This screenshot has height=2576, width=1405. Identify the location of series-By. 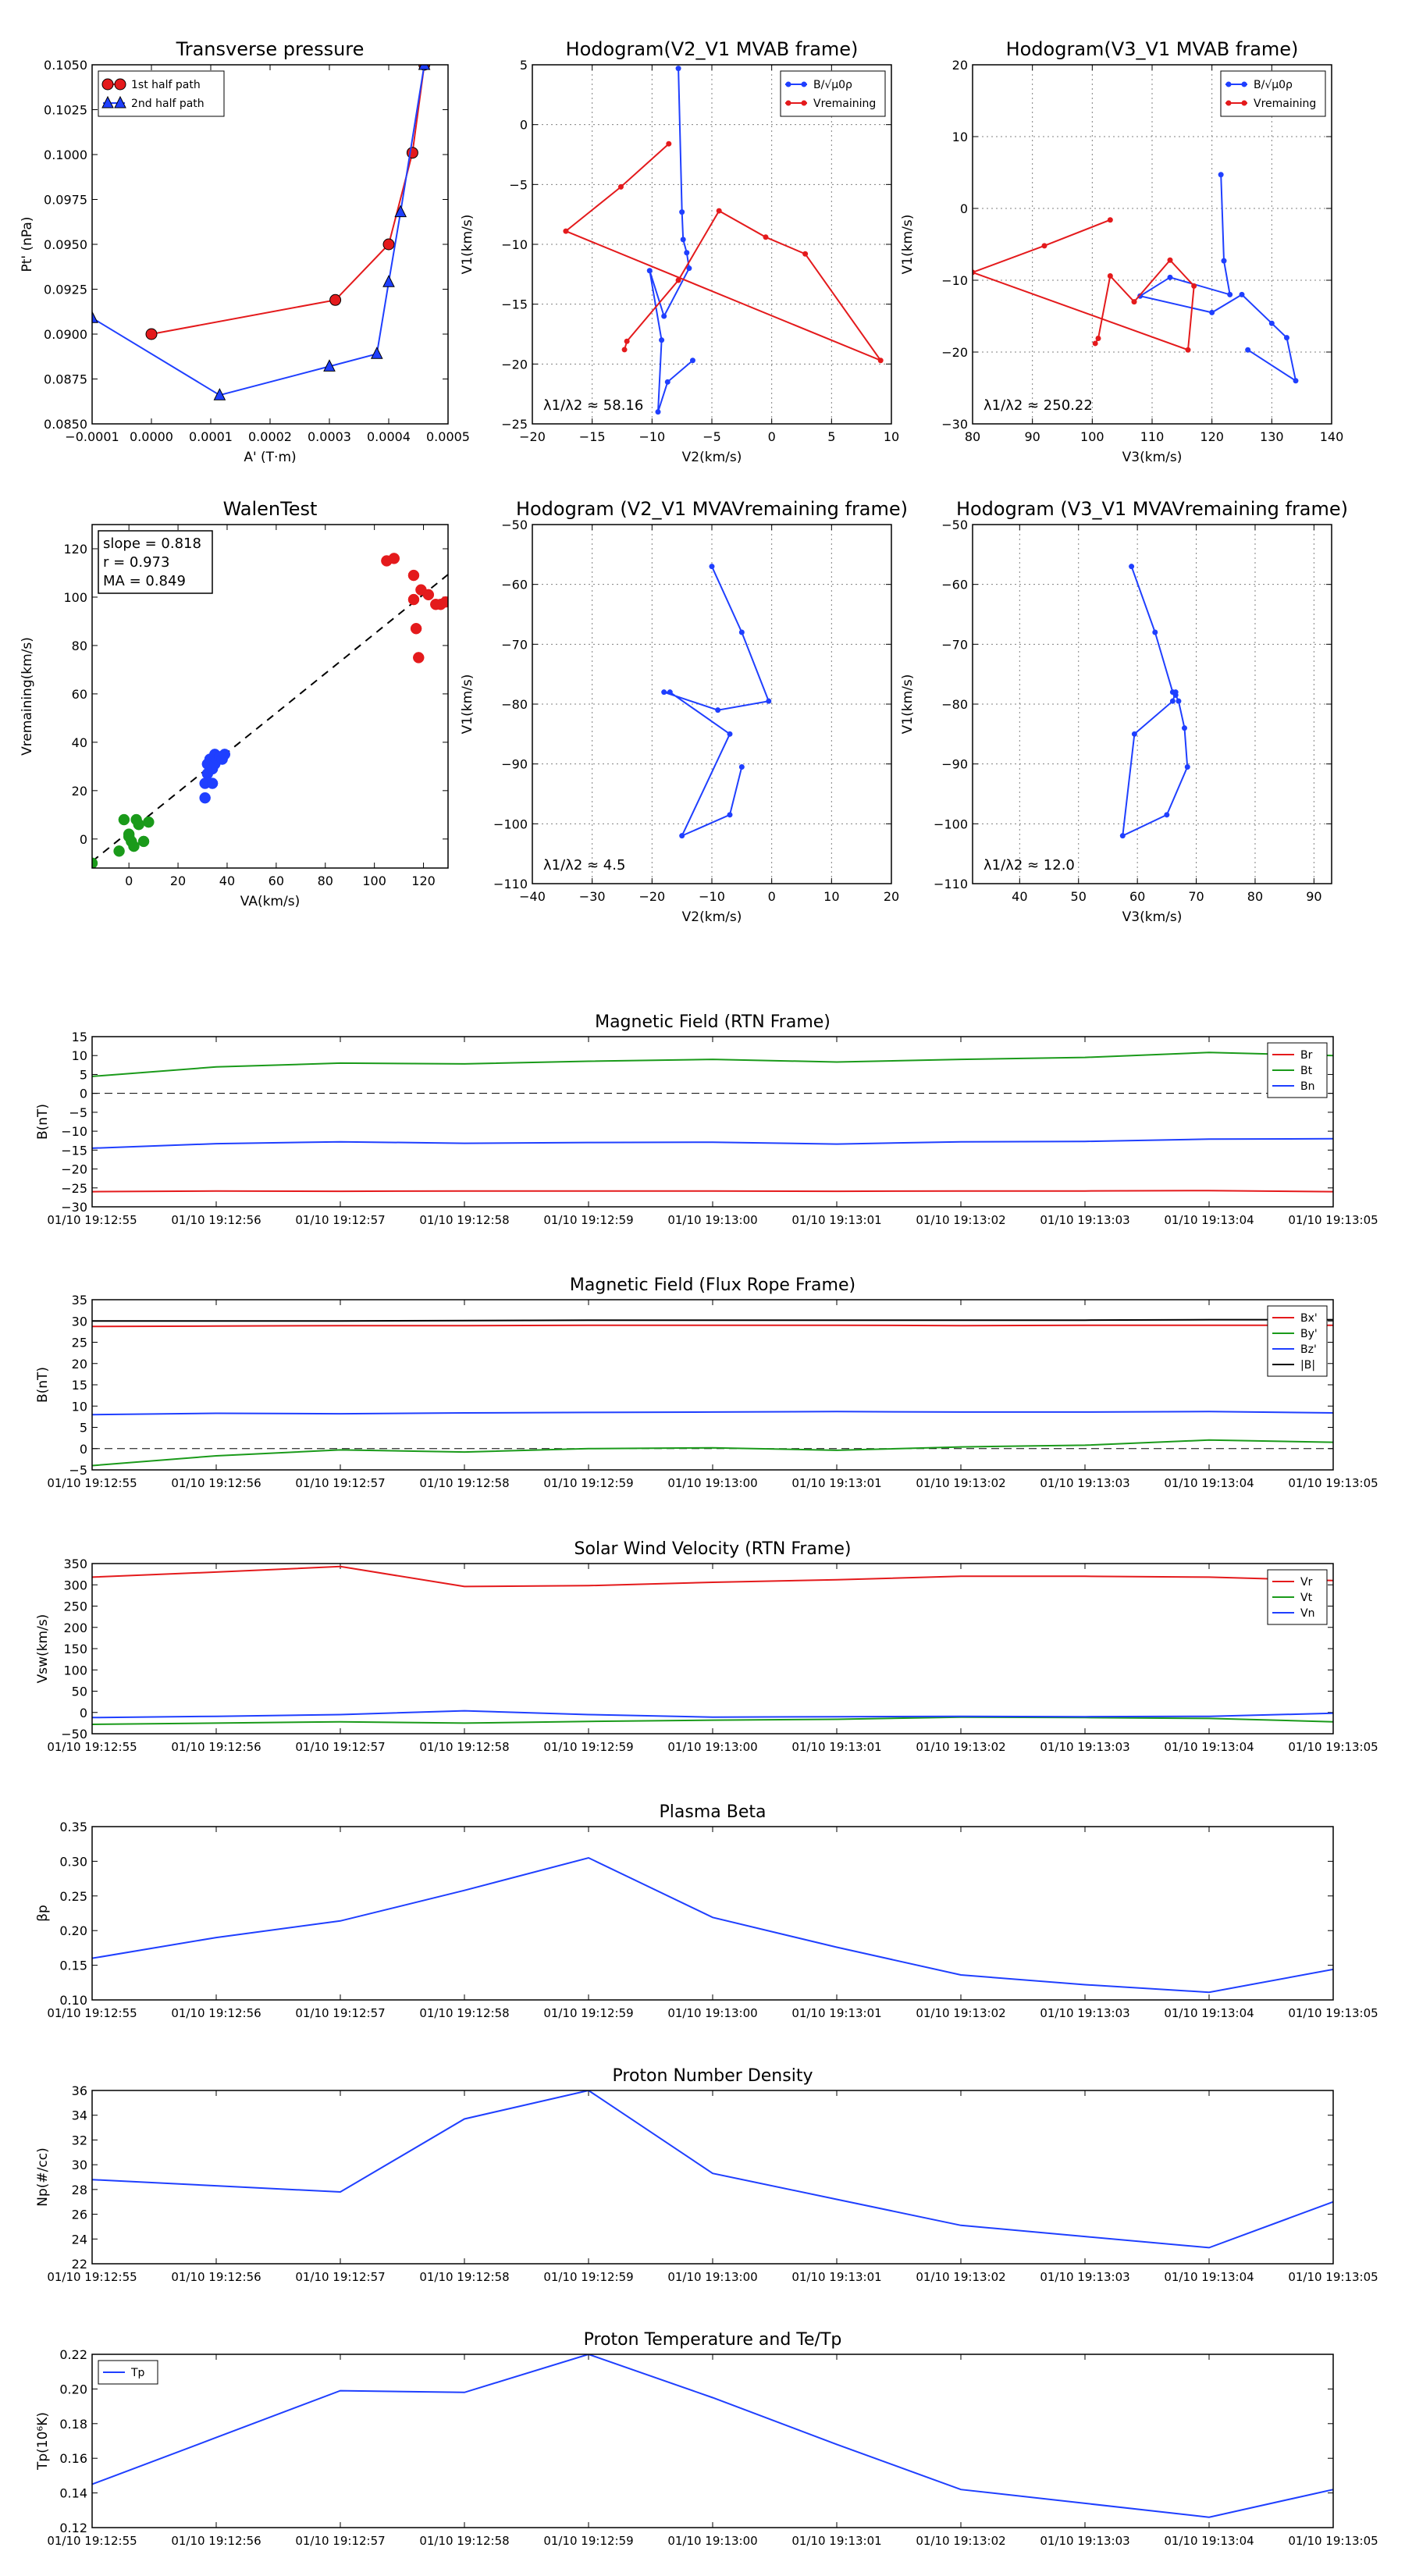
(713, 1453).